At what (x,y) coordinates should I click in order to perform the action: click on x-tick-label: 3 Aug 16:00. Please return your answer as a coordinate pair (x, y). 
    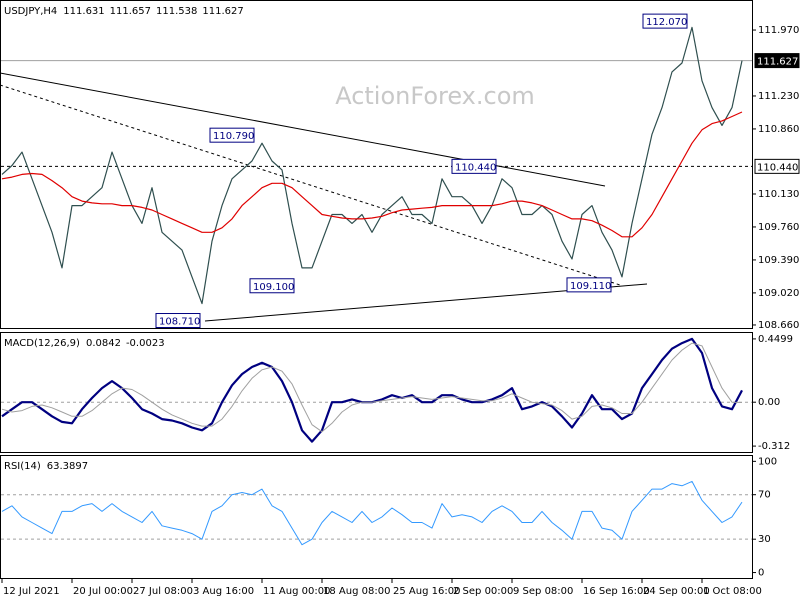
    Looking at the image, I should click on (223, 591).